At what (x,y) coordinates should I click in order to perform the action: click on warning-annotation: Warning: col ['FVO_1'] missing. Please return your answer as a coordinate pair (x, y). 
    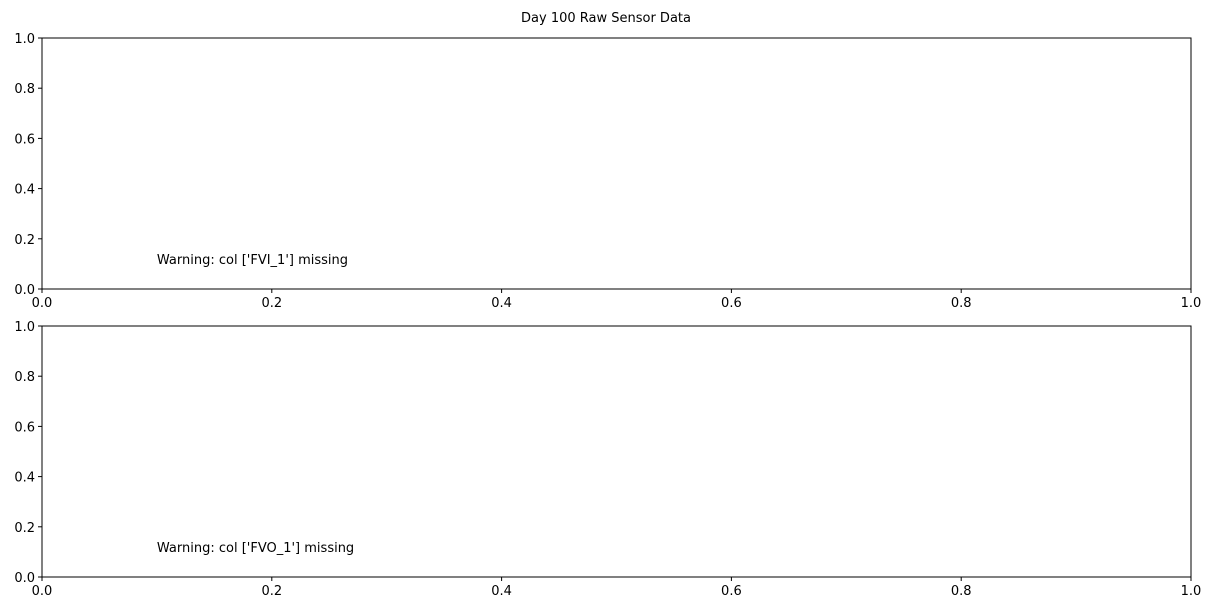
    Looking at the image, I should click on (255, 548).